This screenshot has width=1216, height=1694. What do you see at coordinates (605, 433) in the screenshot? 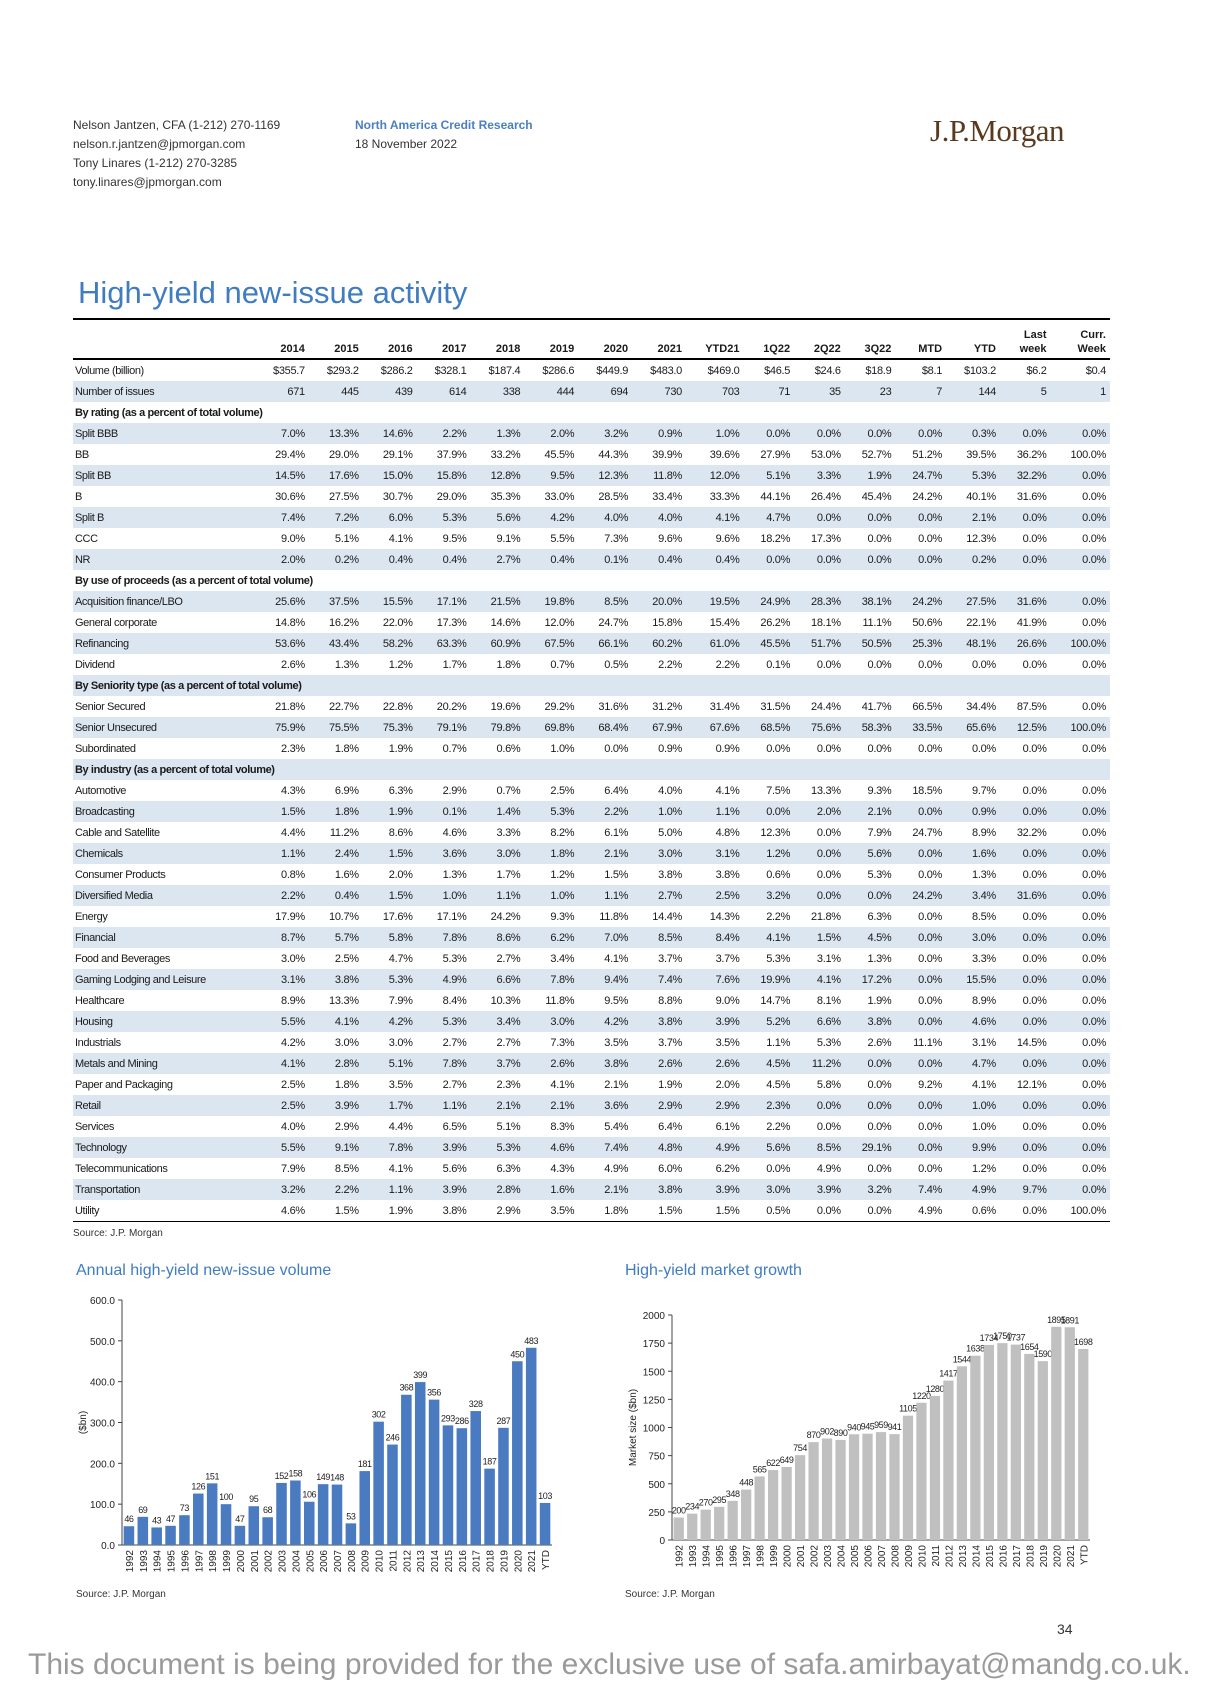
I see `table-cell: 3.2%` at bounding box center [605, 433].